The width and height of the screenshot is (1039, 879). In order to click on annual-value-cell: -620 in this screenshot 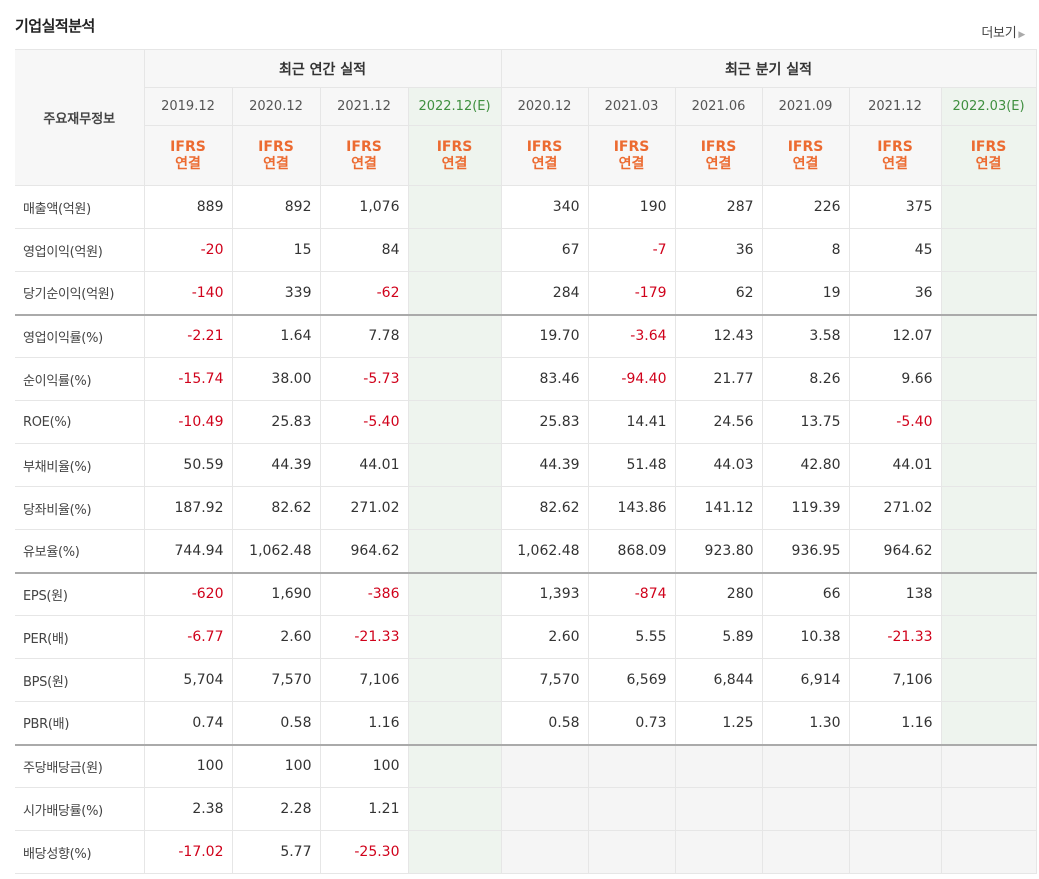, I will do `click(188, 593)`.